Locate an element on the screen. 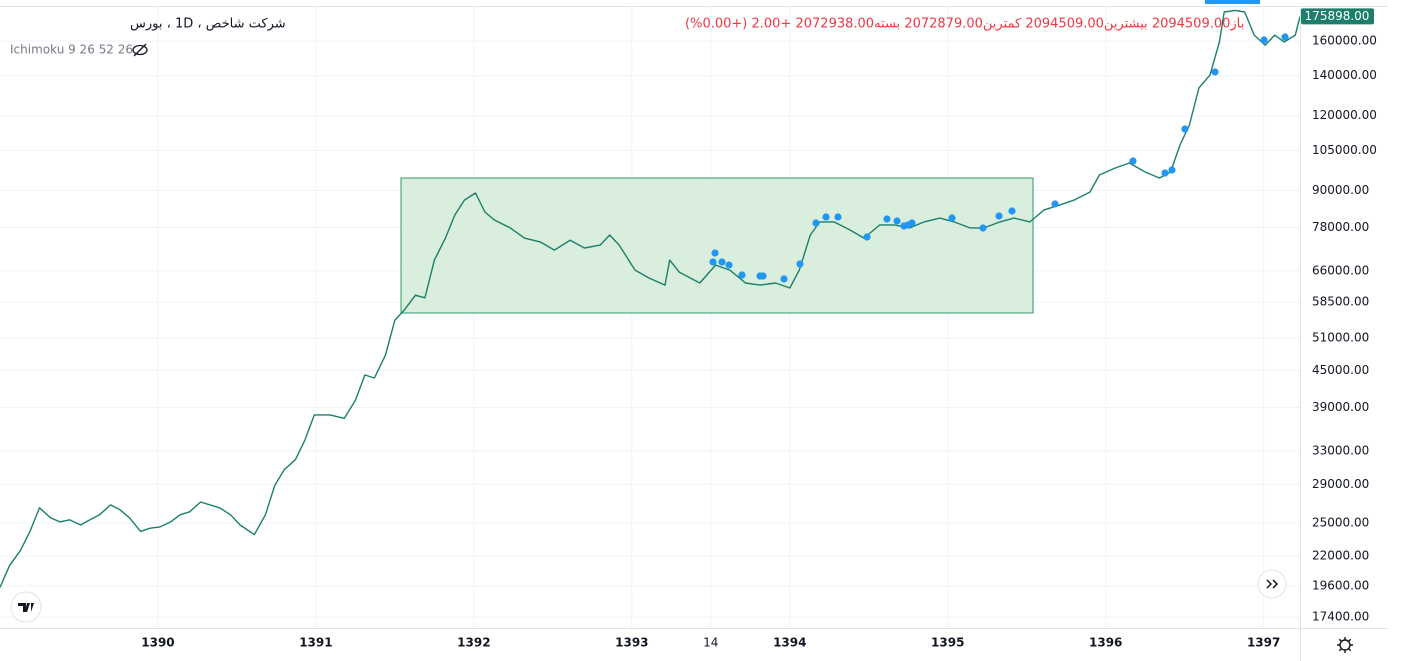 This screenshot has height=661, width=1405. last-price-box is located at coordinates (1337, 16).